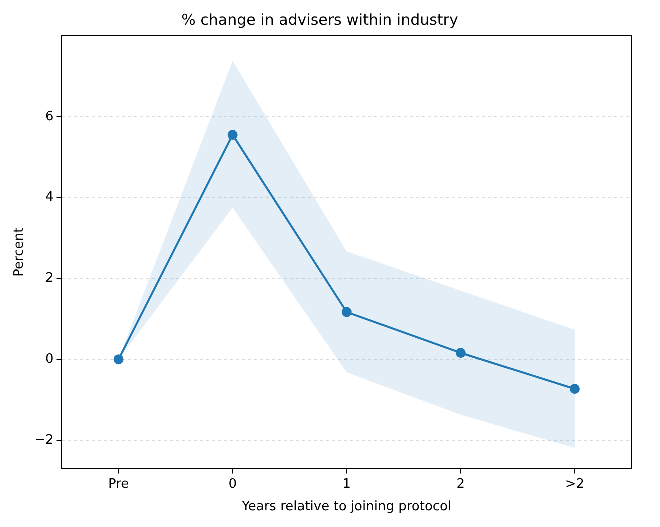 The image size is (660, 527). I want to click on y-tick-label: 4, so click(49, 198).